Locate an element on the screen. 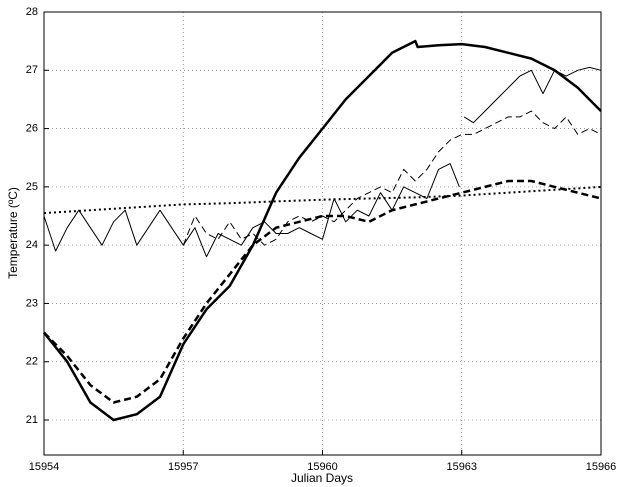 This screenshot has height=487, width=625. y-axis-label: Temperature (ºC) is located at coordinates (13, 233).